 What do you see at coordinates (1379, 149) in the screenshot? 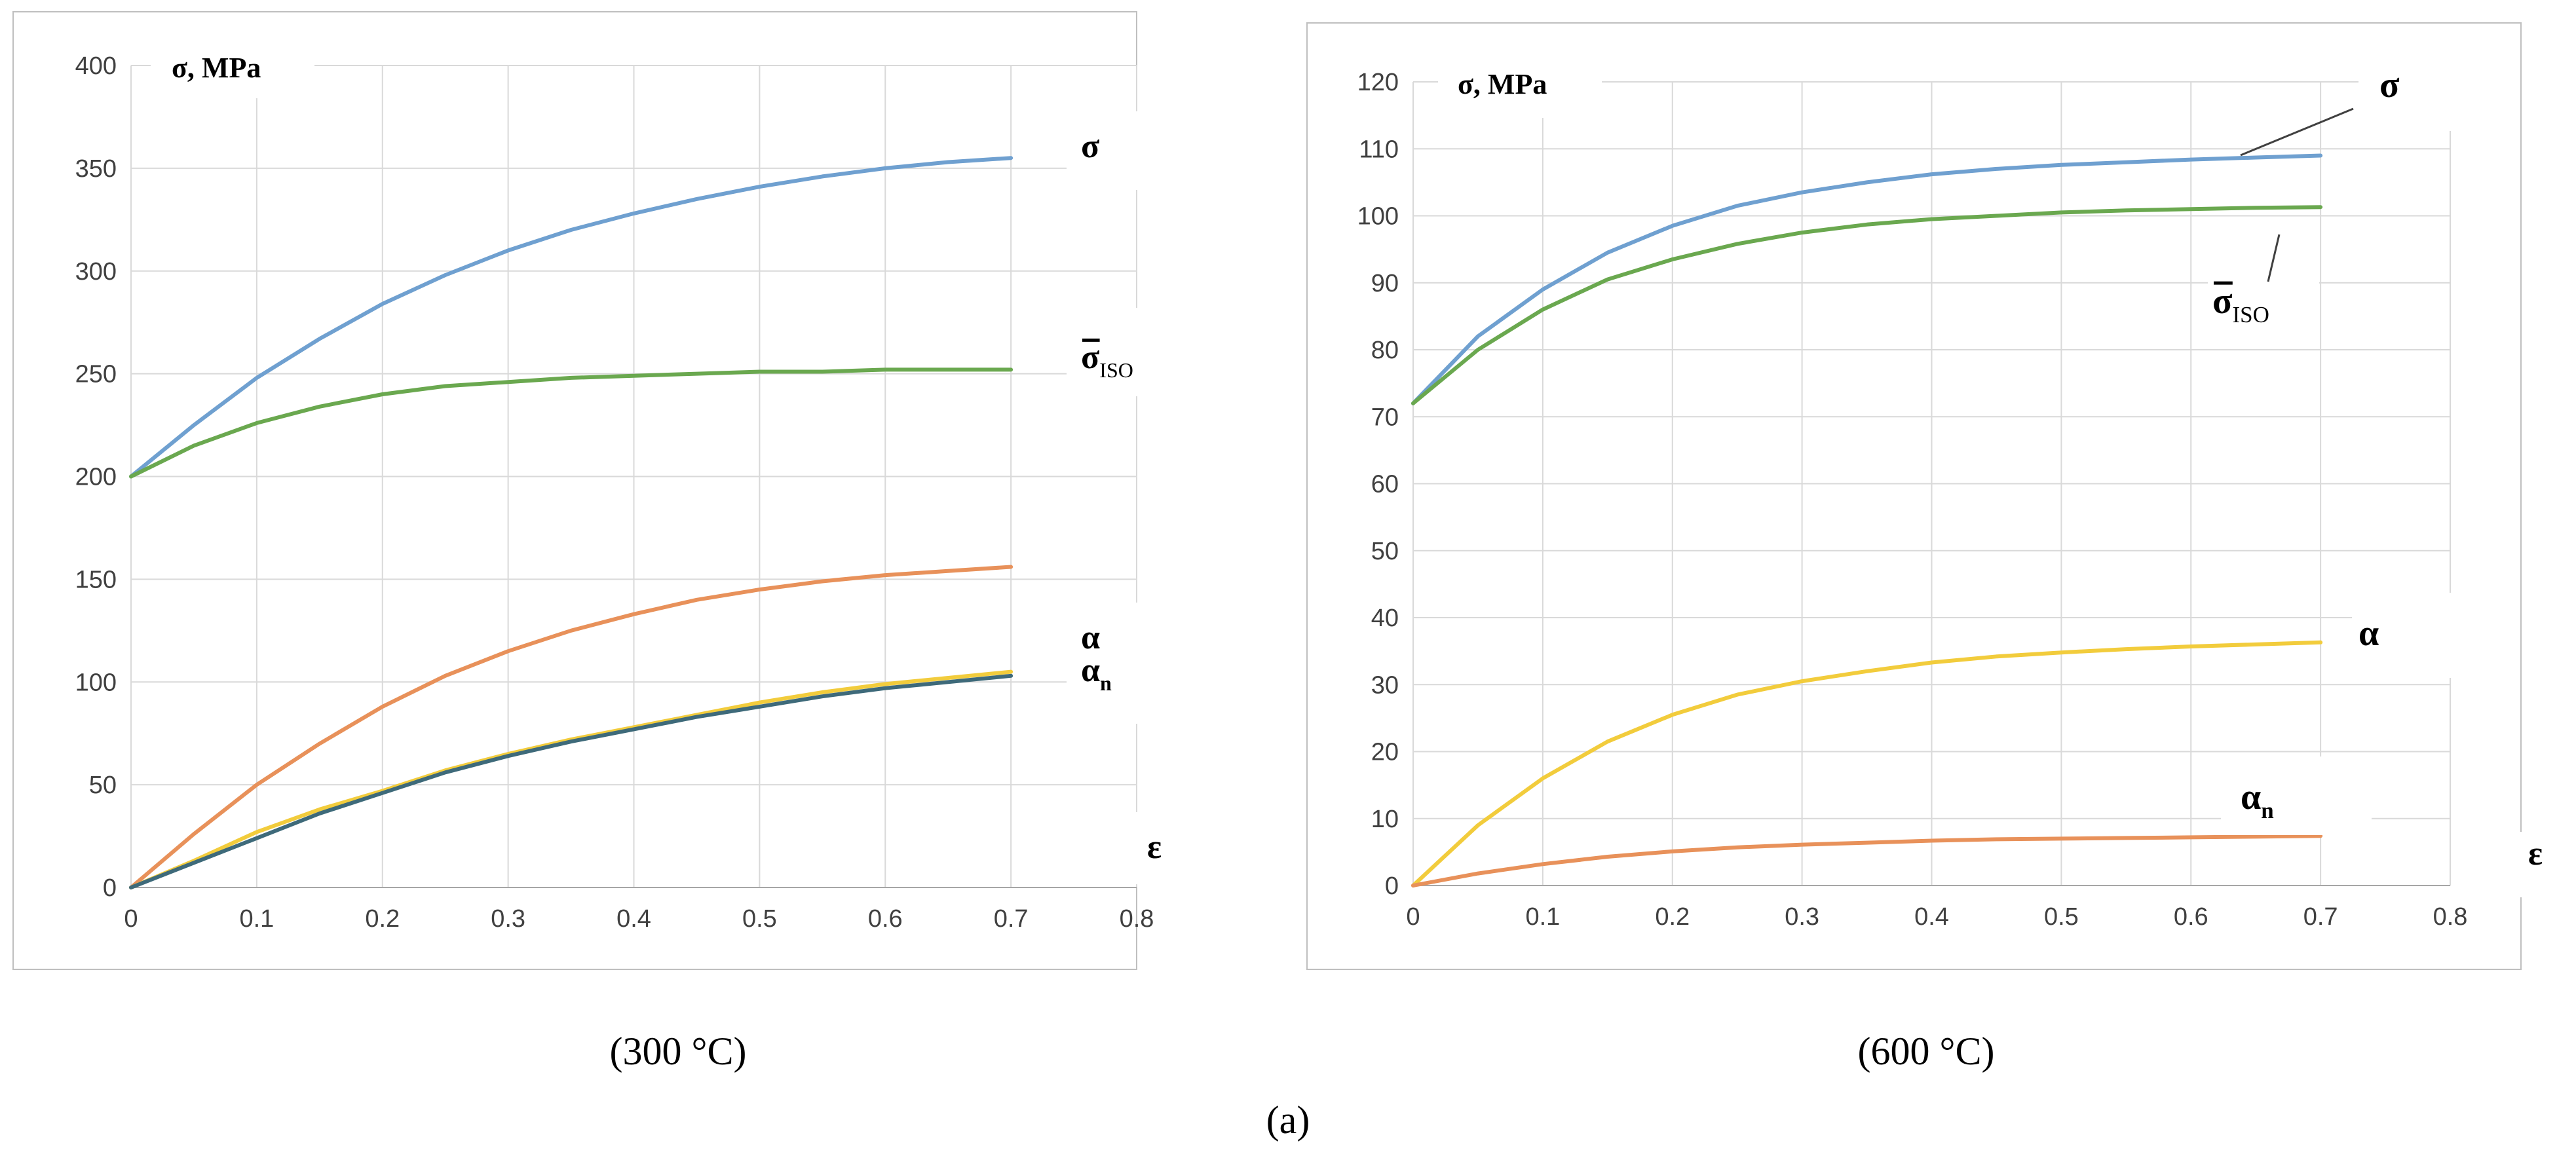
I see `y-tick-label: 110` at bounding box center [1379, 149].